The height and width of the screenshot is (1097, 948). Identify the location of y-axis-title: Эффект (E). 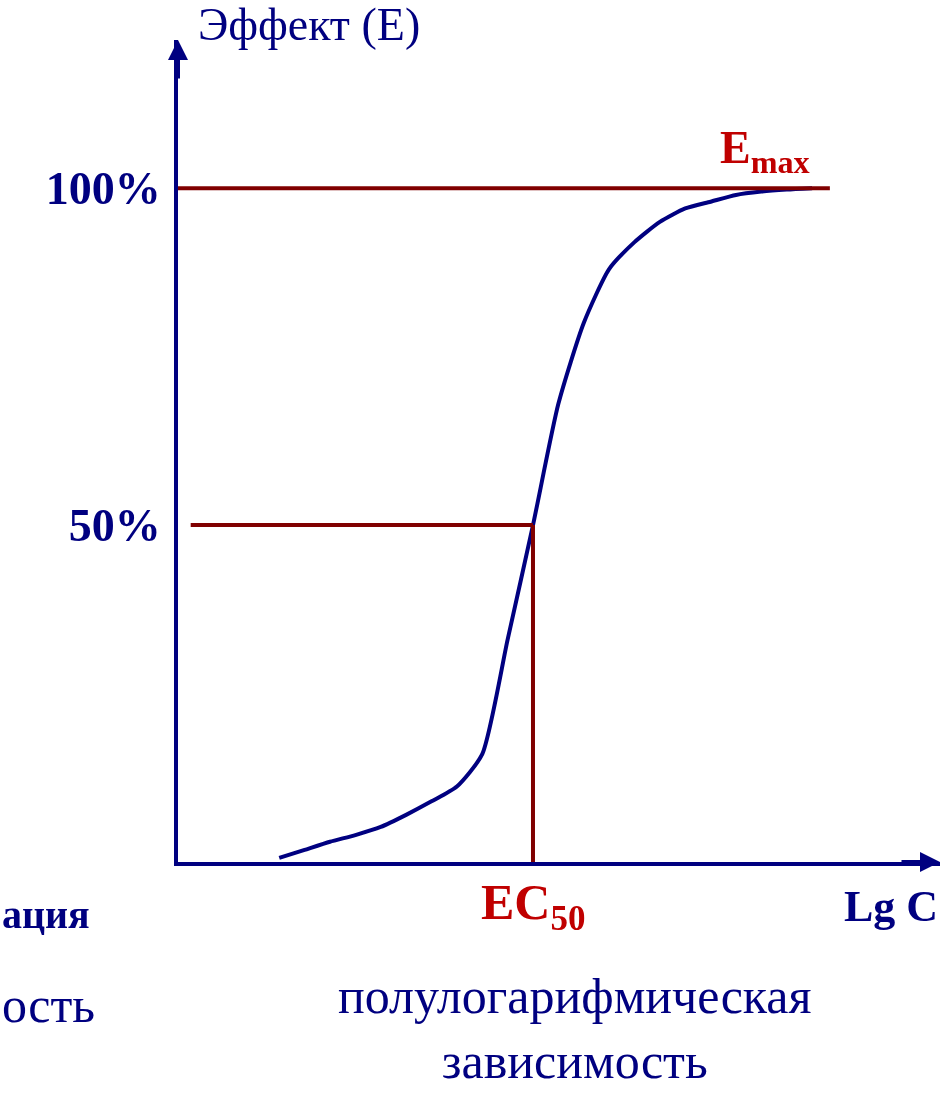
(309, 25).